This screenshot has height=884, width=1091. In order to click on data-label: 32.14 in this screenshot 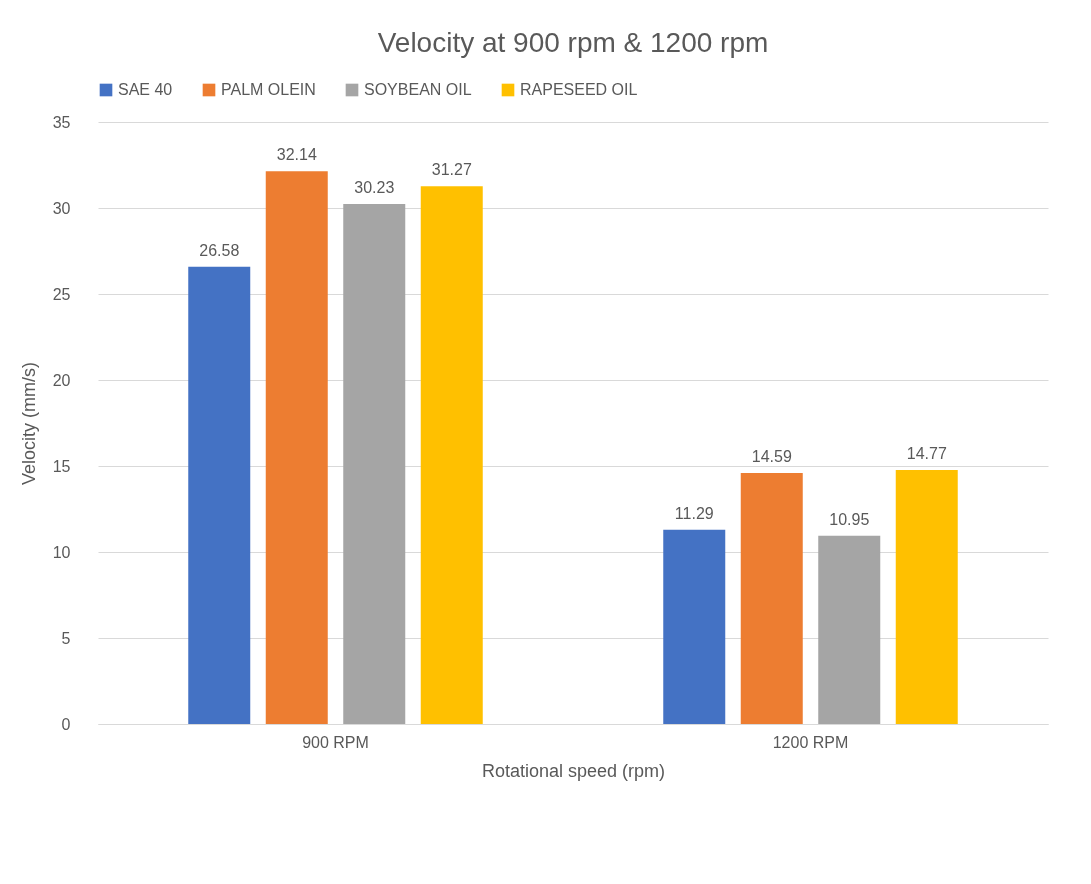, I will do `click(296, 155)`.